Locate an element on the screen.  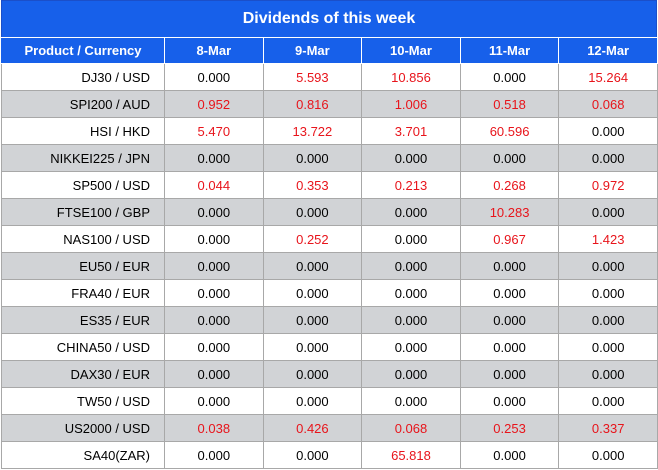
column-header-date: 8-Mar is located at coordinates (214, 50).